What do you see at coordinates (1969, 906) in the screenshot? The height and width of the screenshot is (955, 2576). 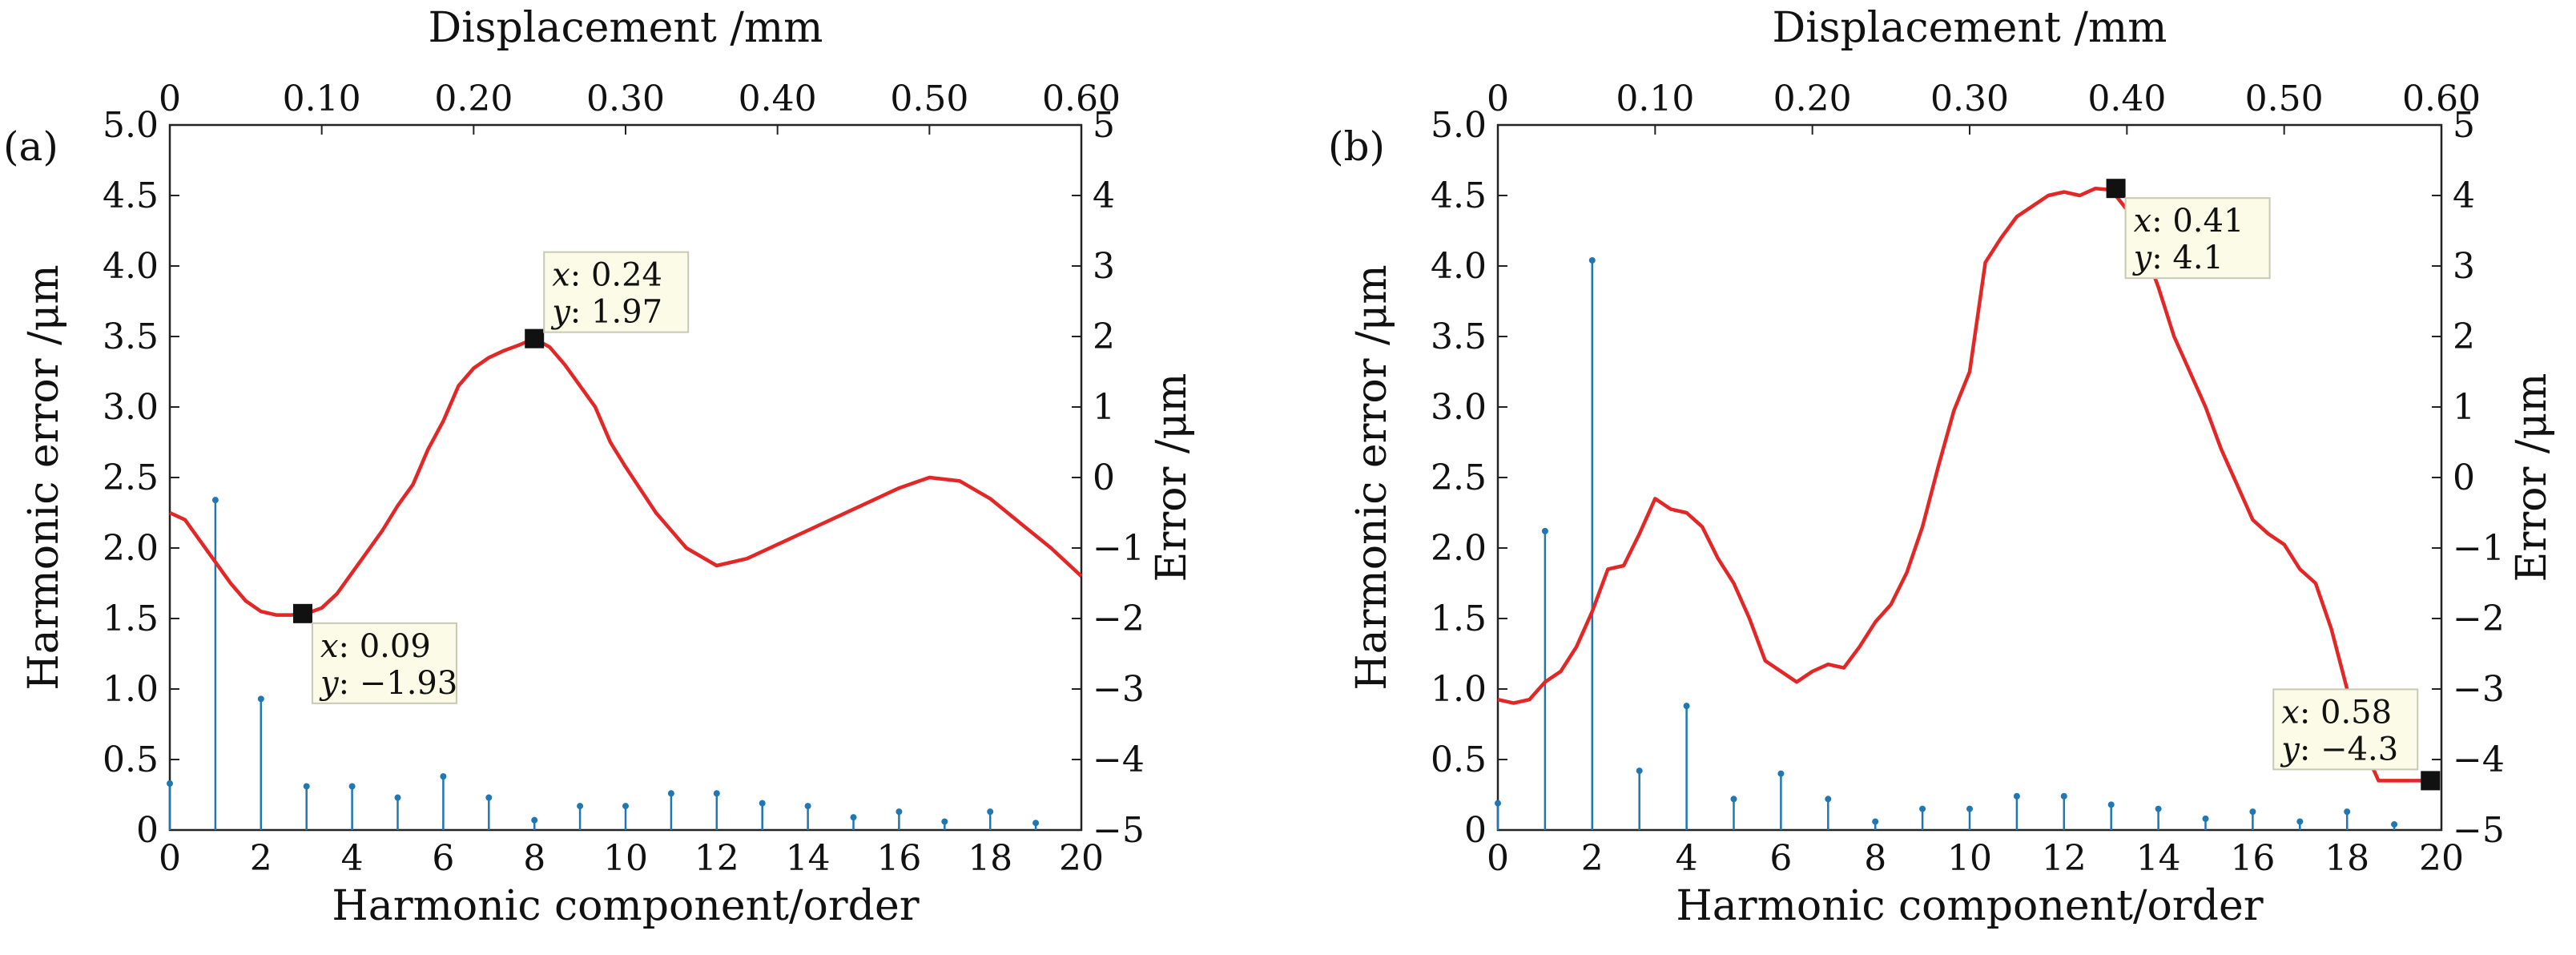 I see `x-axis-title: Harmonic component/order` at bounding box center [1969, 906].